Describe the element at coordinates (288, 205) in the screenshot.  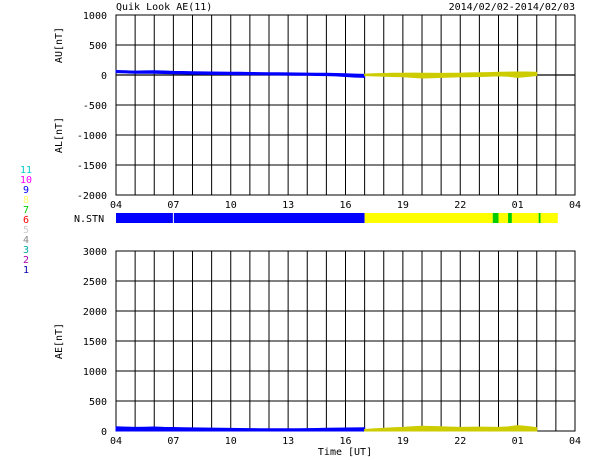
I see `au-al-xtick-label: 13` at that location.